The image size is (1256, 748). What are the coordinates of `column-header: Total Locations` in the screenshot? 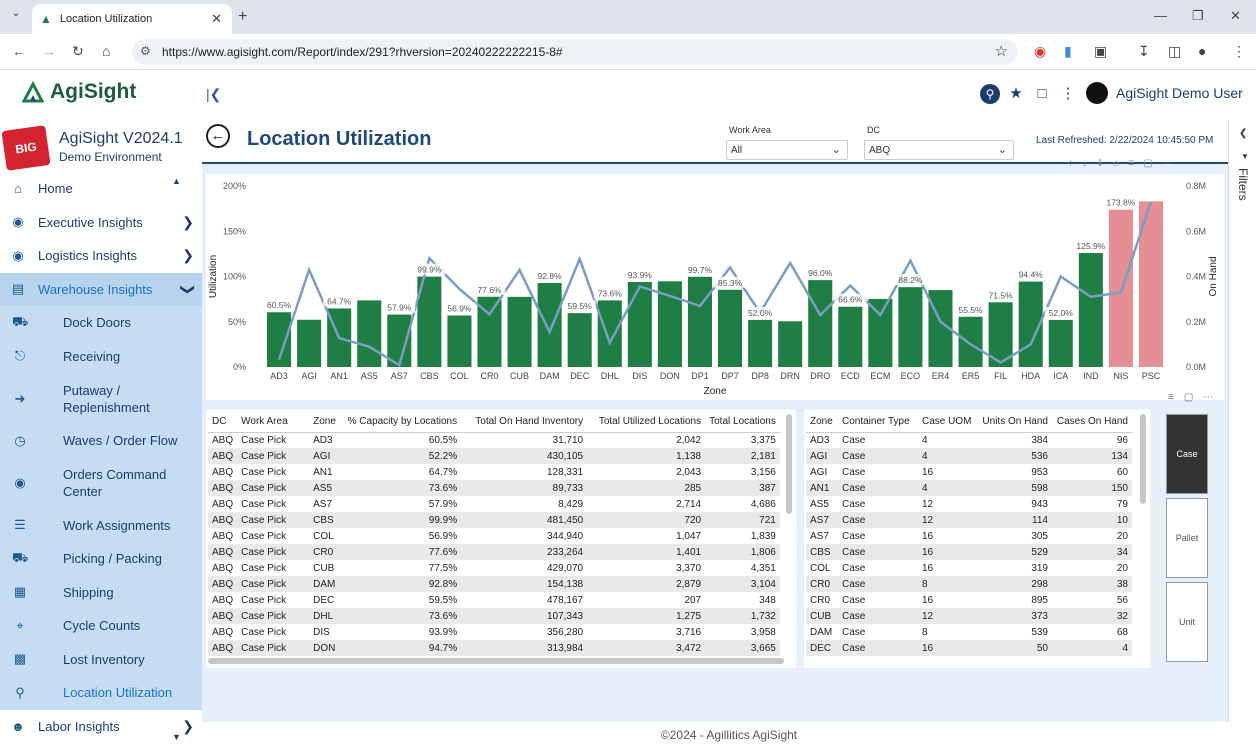 It's located at (742, 422).